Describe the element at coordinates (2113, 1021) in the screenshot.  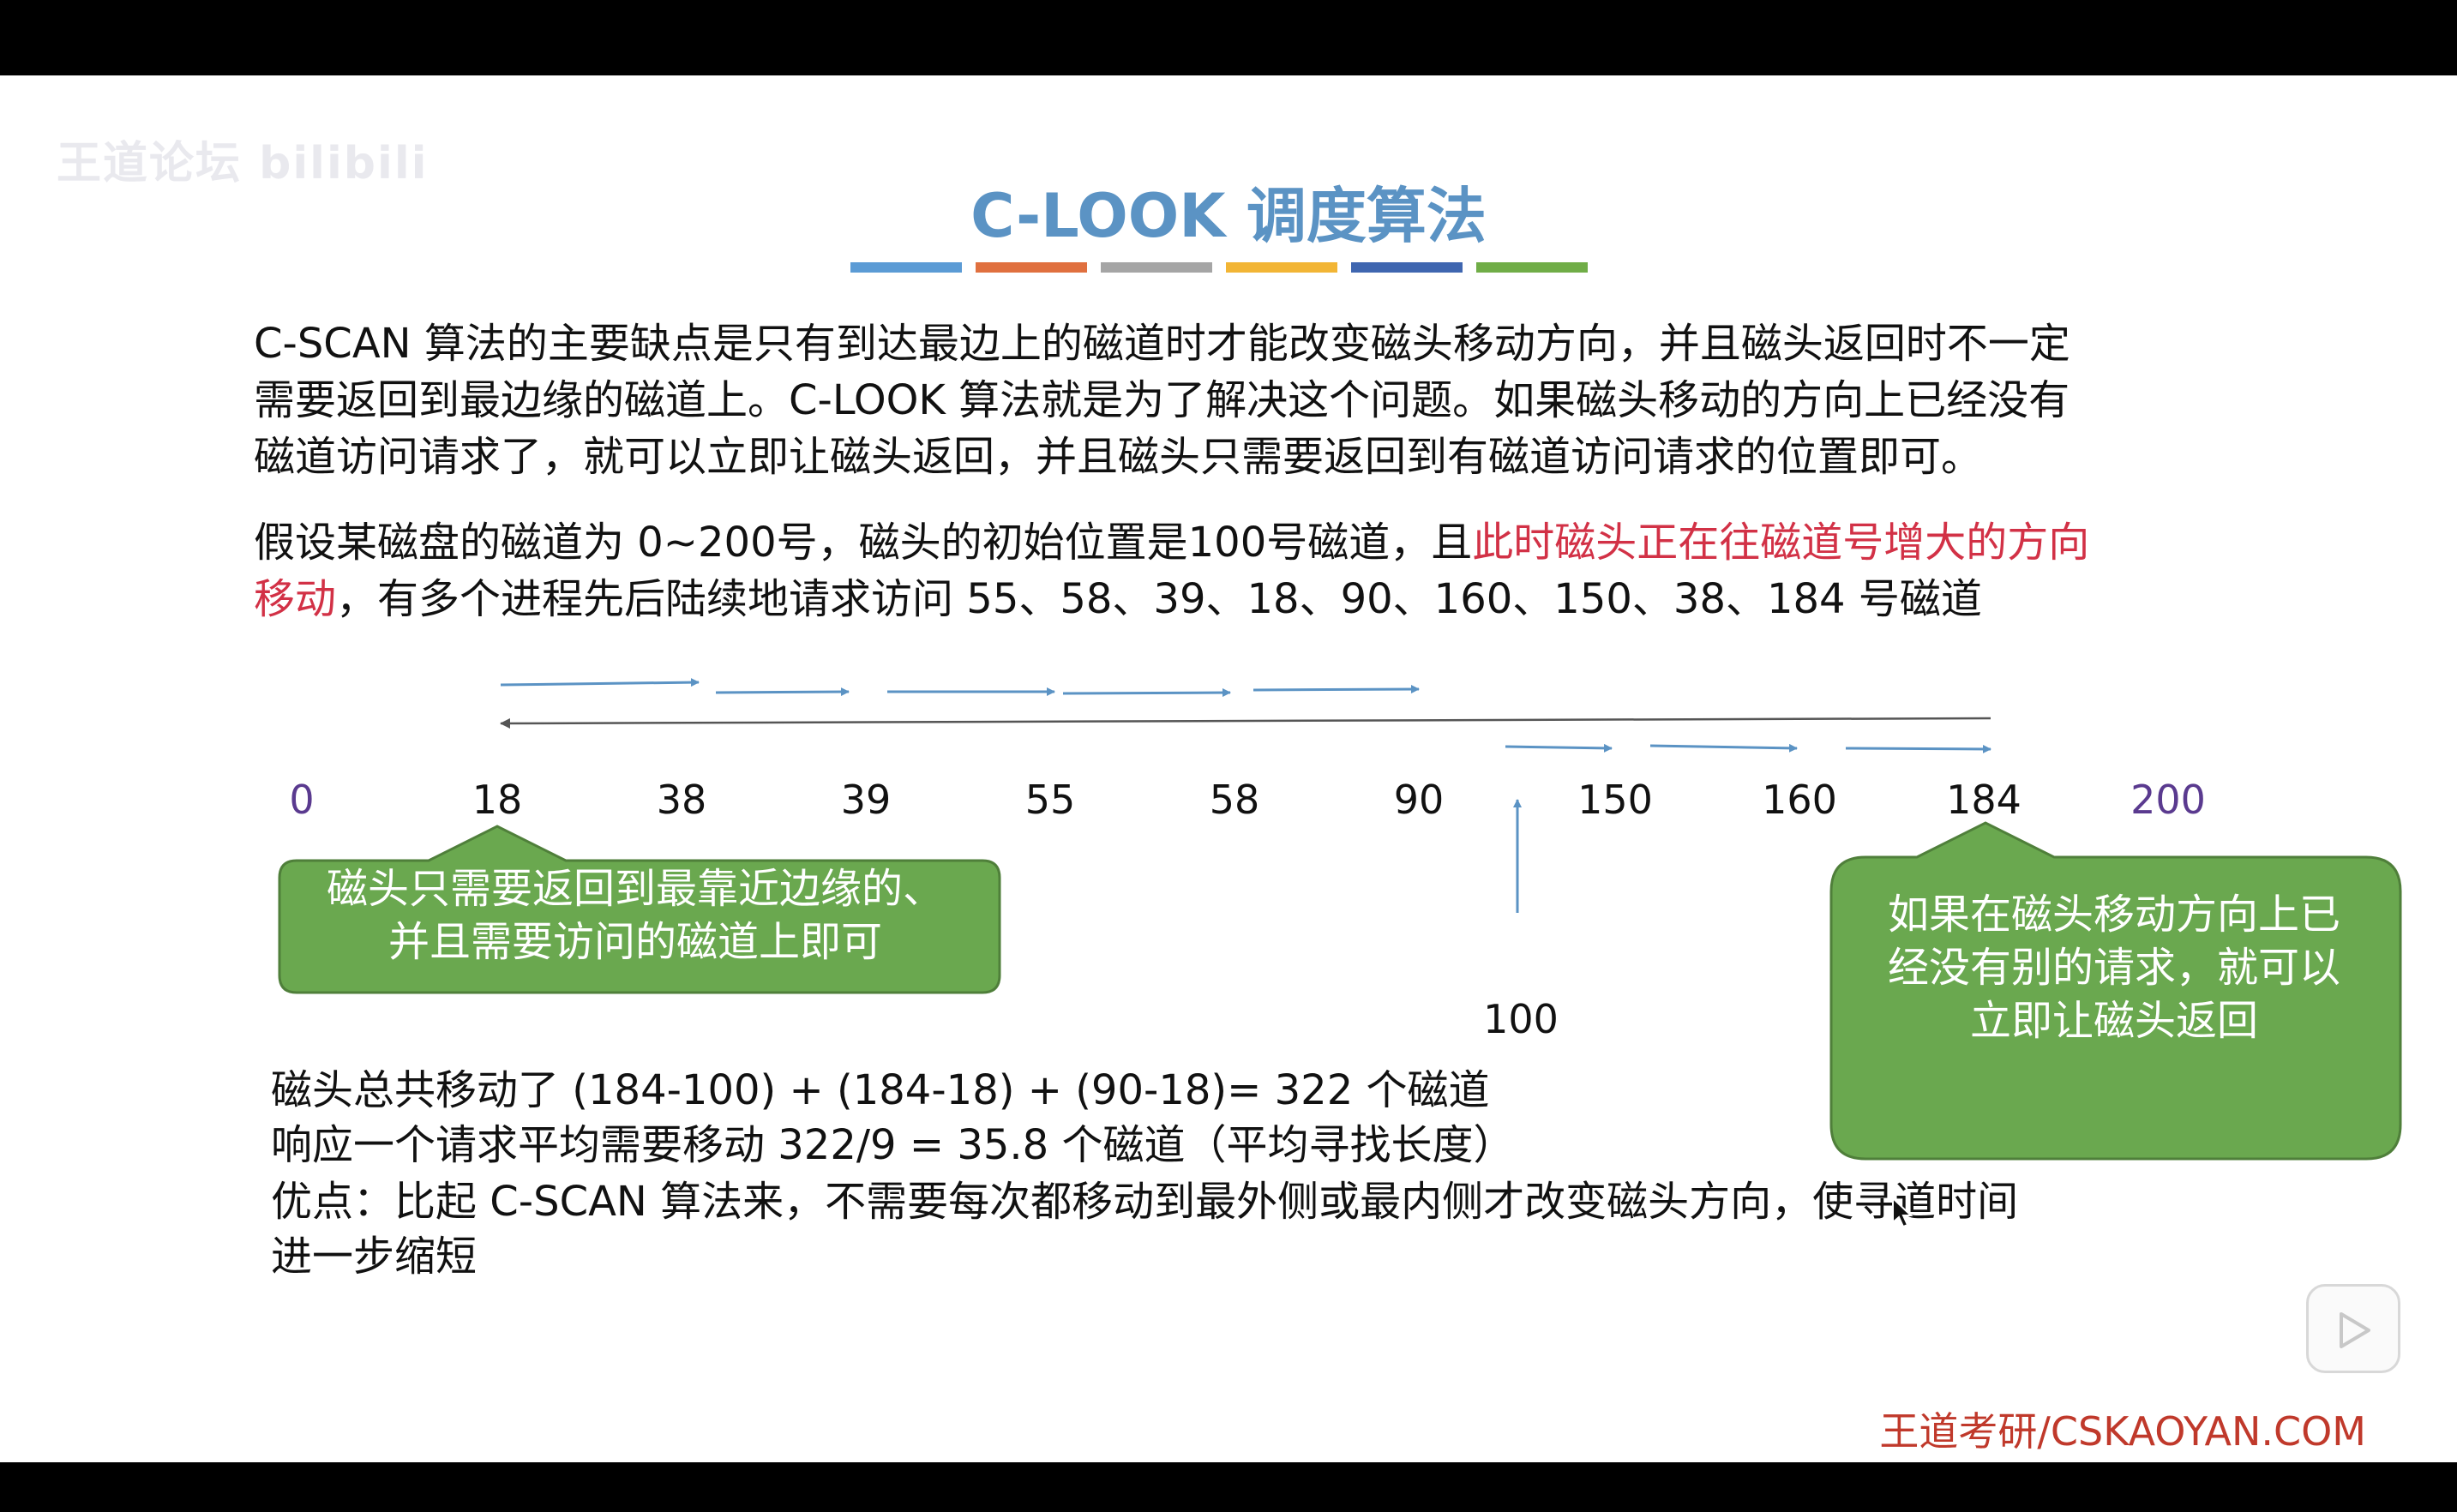
I see `callout-right-line-3: 立即让磁头返回` at that location.